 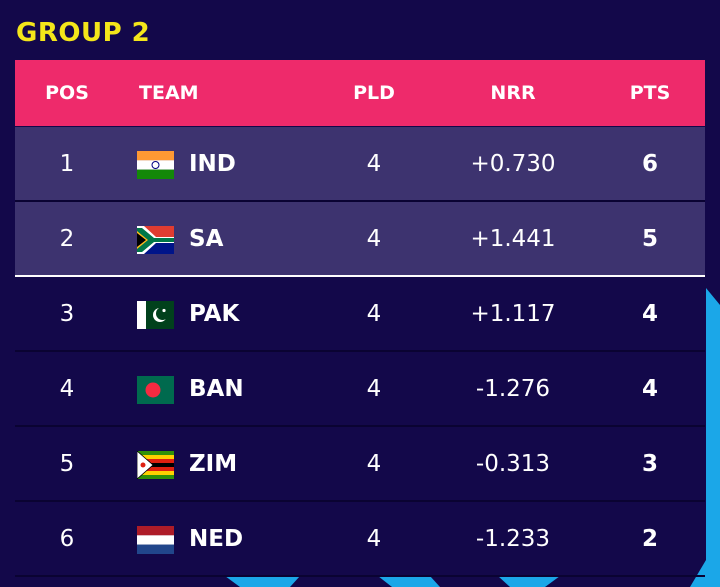 What do you see at coordinates (169, 93) in the screenshot?
I see `column-header: TEAM` at bounding box center [169, 93].